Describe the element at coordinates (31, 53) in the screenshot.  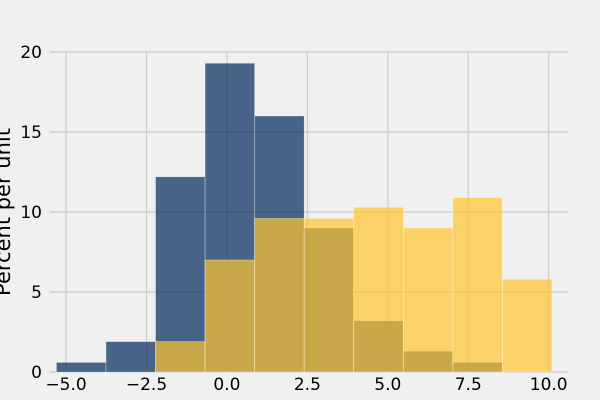
I see `y-tick-label-4: 20` at that location.